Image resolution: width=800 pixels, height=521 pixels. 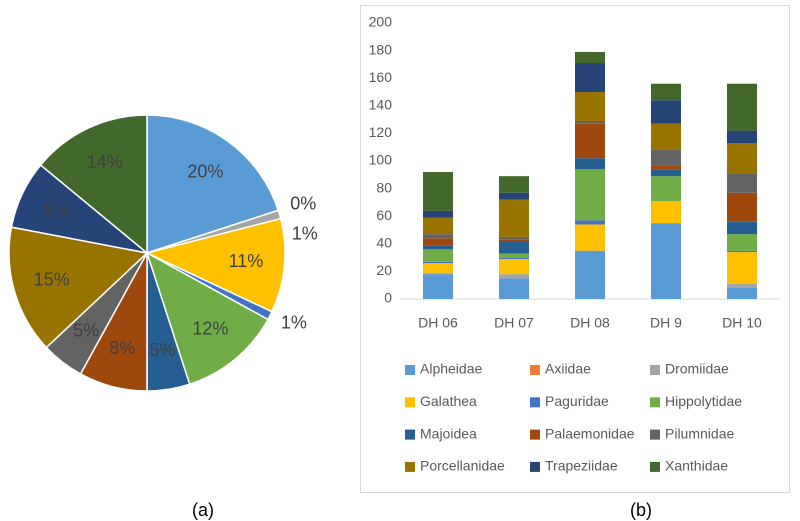 I want to click on caption: (a), so click(x=203, y=510).